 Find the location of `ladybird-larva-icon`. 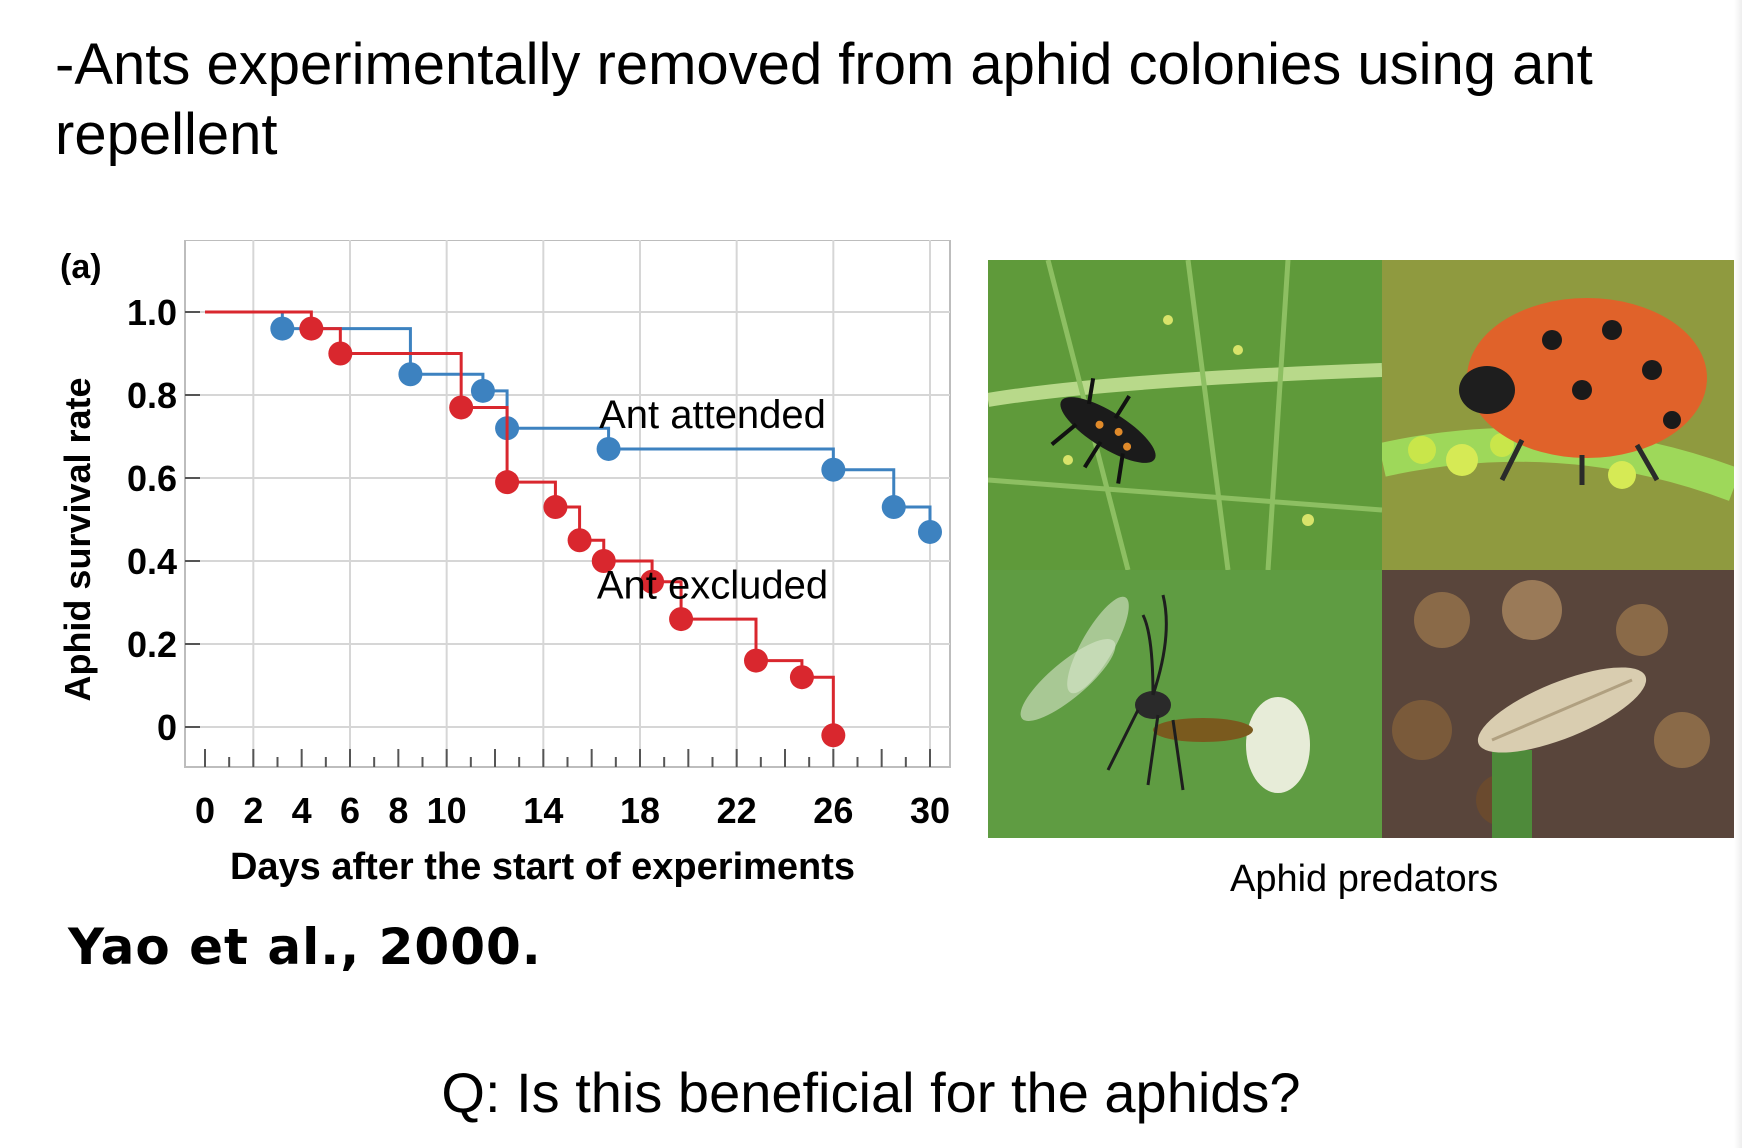

ladybird-larva-icon is located at coordinates (1185, 415).